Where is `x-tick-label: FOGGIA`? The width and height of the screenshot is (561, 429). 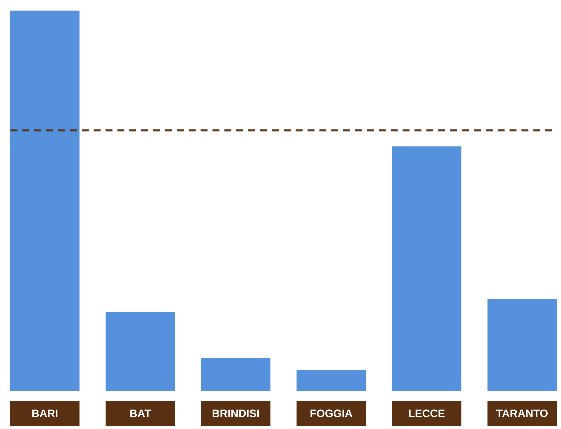
x-tick-label: FOGGIA is located at coordinates (331, 414).